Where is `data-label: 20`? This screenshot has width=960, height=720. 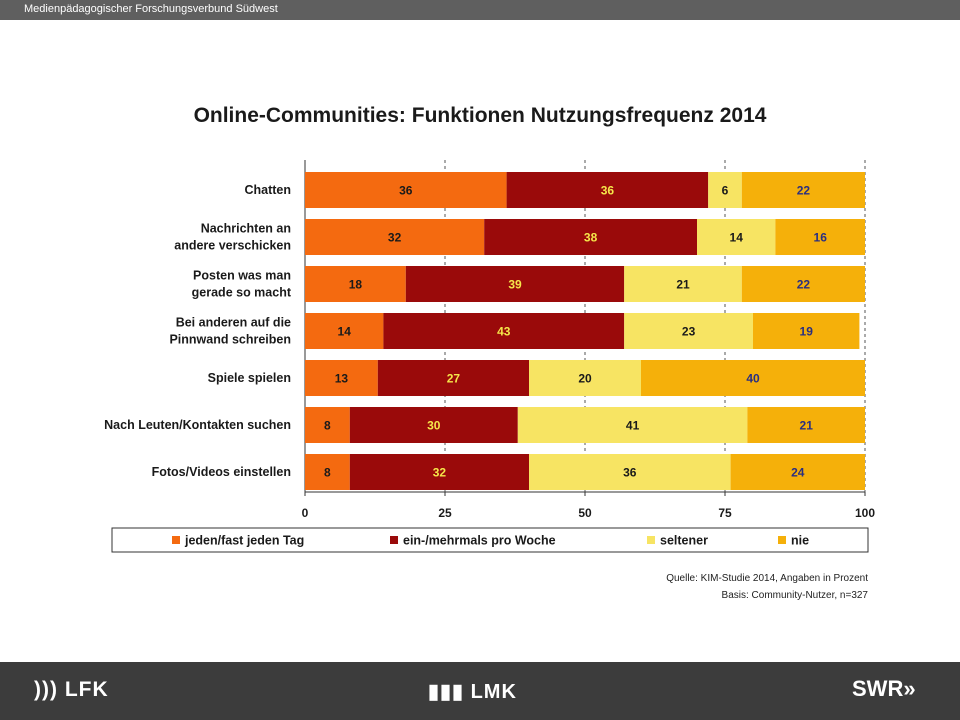 data-label: 20 is located at coordinates (585, 379).